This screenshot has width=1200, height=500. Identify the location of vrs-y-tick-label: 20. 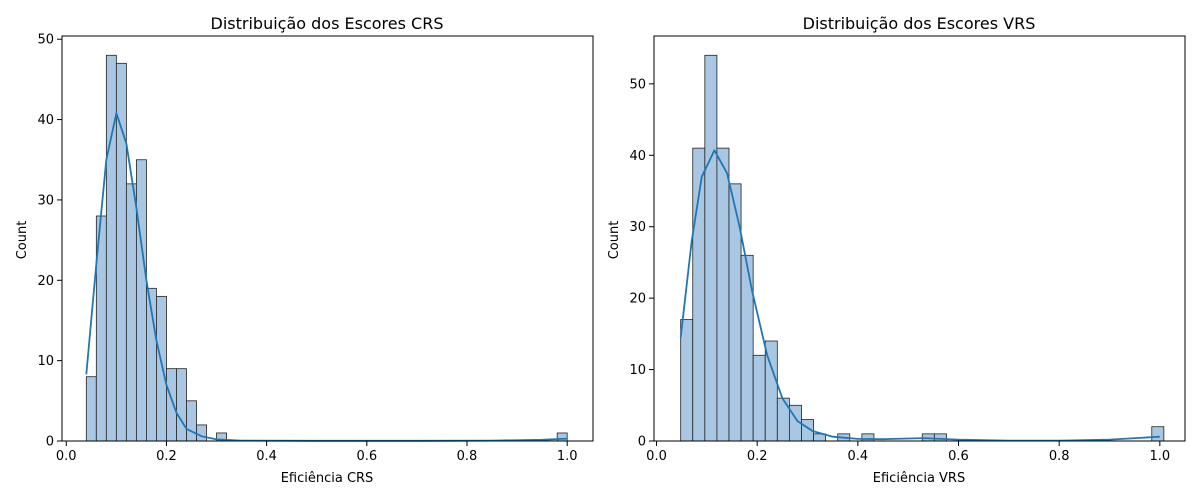
(637, 299).